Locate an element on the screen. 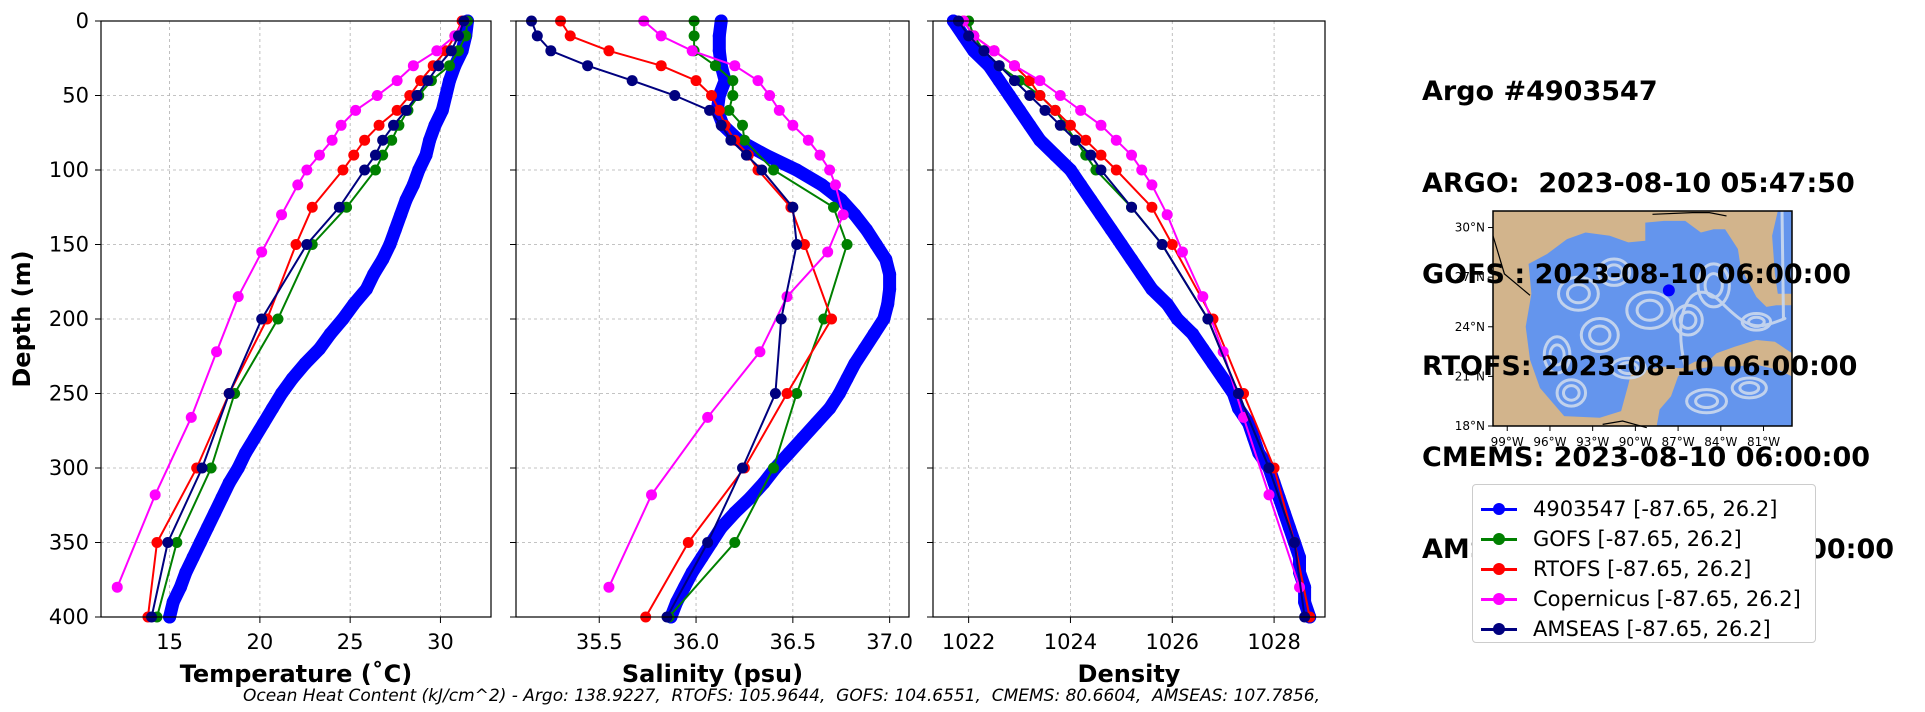 The height and width of the screenshot is (712, 1925). x-tick-label: 25 is located at coordinates (350, 642).